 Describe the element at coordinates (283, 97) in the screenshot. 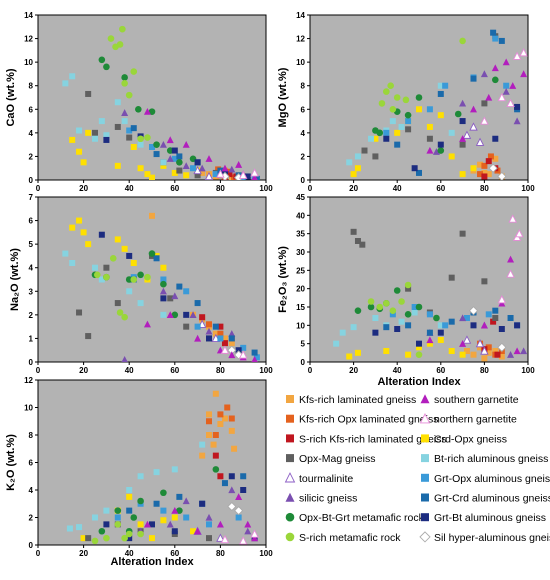

I see `y-axis-label: MgO (wt.%)` at that location.